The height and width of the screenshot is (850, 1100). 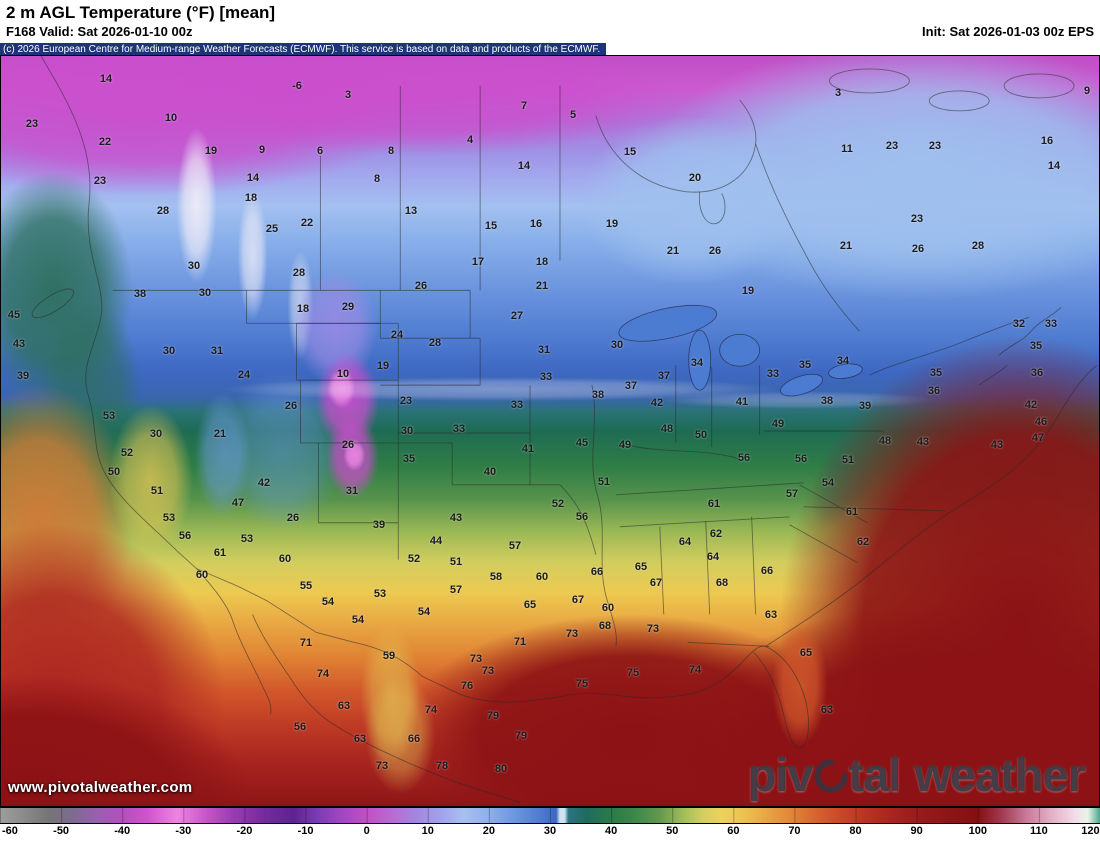 I want to click on temp-label: 66, so click(x=597, y=572).